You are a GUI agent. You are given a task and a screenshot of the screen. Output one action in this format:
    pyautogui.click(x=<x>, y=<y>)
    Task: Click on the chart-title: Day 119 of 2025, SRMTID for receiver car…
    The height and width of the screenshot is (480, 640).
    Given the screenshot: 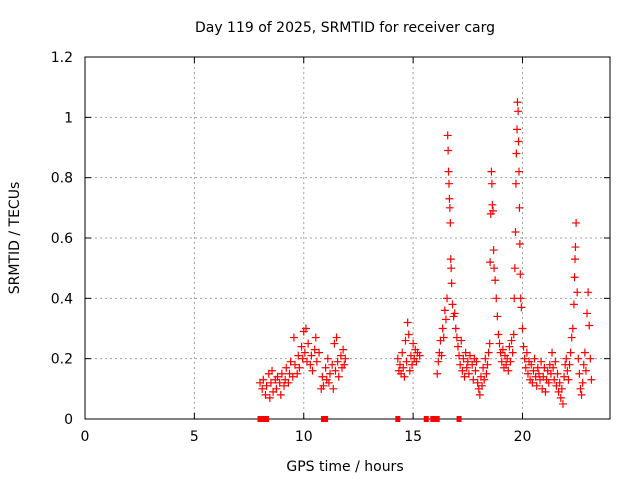 What is the action you would take?
    pyautogui.click(x=345, y=28)
    